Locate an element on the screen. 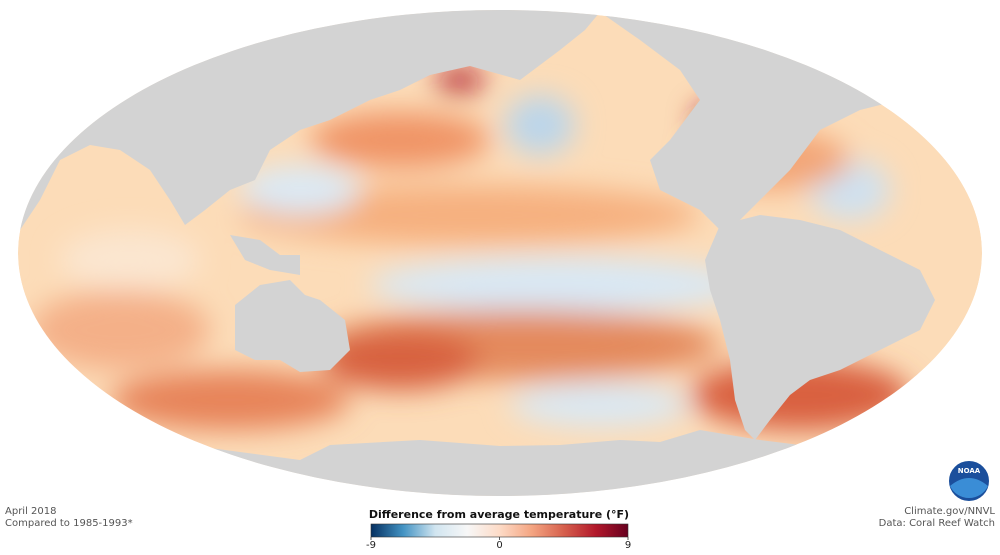 The height and width of the screenshot is (555, 1000). logo-text: NOAA is located at coordinates (969, 471).